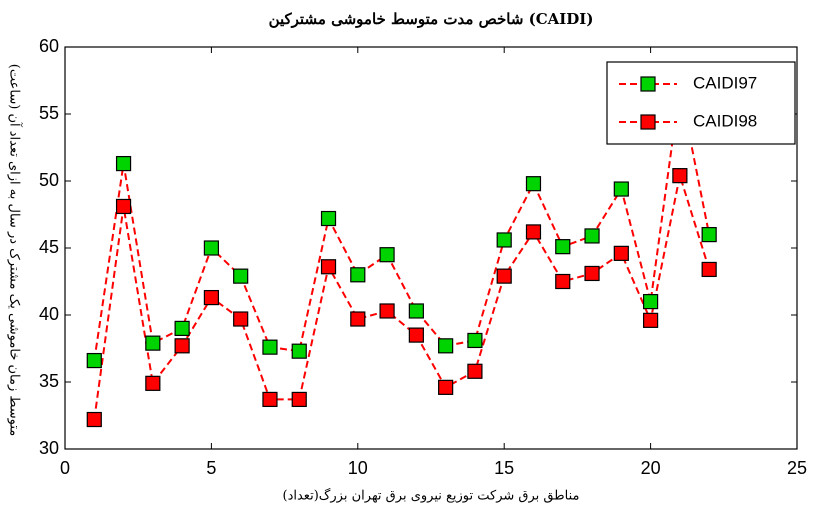 Image resolution: width=818 pixels, height=510 pixels. What do you see at coordinates (49, 113) in the screenshot?
I see `y-tick-label: 55` at bounding box center [49, 113].